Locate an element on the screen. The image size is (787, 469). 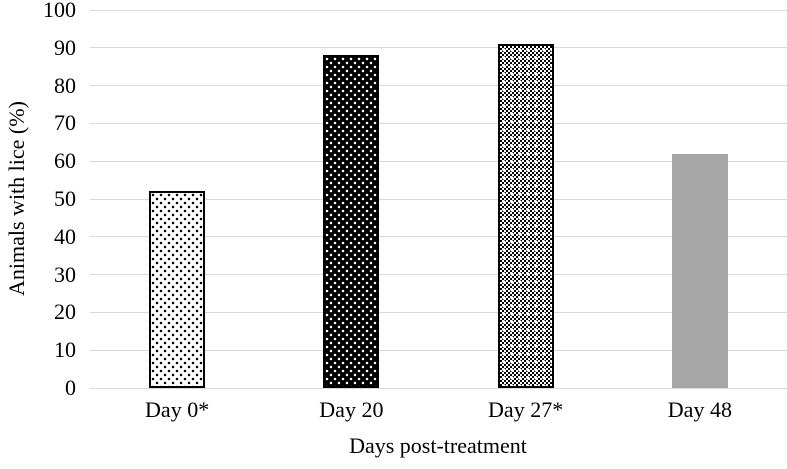
x-category-label: Day 20 is located at coordinates (351, 409).